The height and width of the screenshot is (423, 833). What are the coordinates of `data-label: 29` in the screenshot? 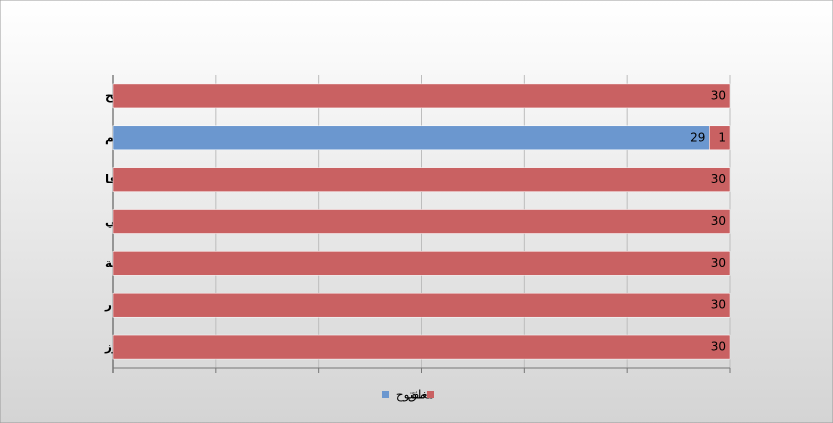 It's located at (697, 137).